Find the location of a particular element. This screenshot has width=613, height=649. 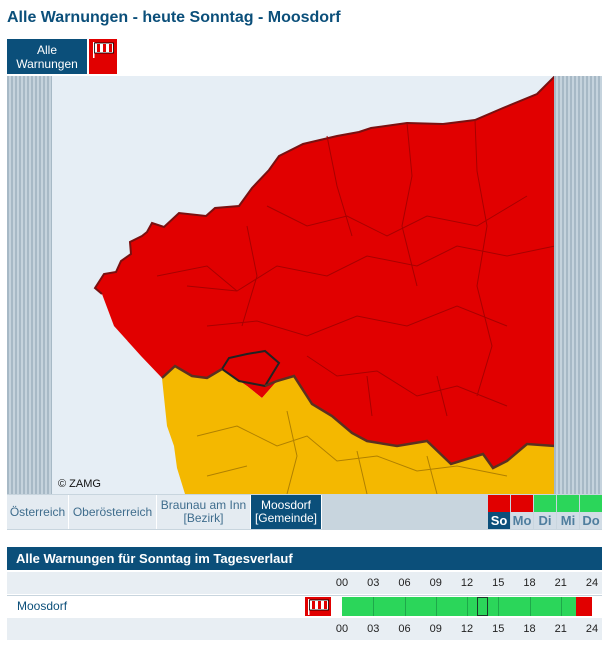

day-label: Do is located at coordinates (591, 520).